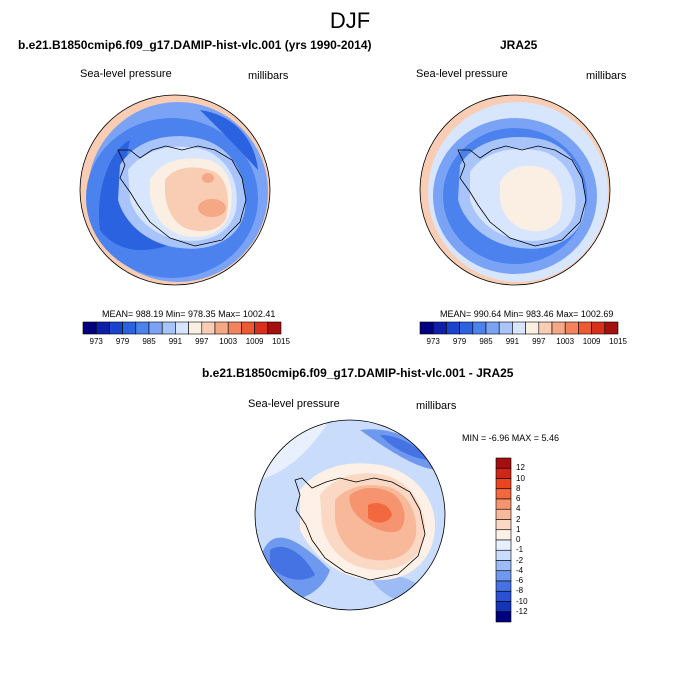 This screenshot has width=700, height=700. Describe the element at coordinates (522, 601) in the screenshot. I see `colorbar-diff-tick-label: -10` at that location.